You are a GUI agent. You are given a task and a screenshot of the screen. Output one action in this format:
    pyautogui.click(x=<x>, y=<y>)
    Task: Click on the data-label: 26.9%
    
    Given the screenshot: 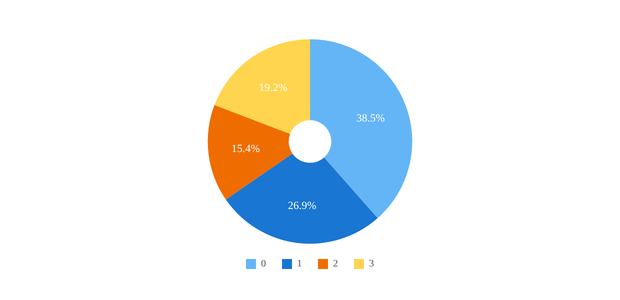 What is the action you would take?
    pyautogui.click(x=302, y=206)
    